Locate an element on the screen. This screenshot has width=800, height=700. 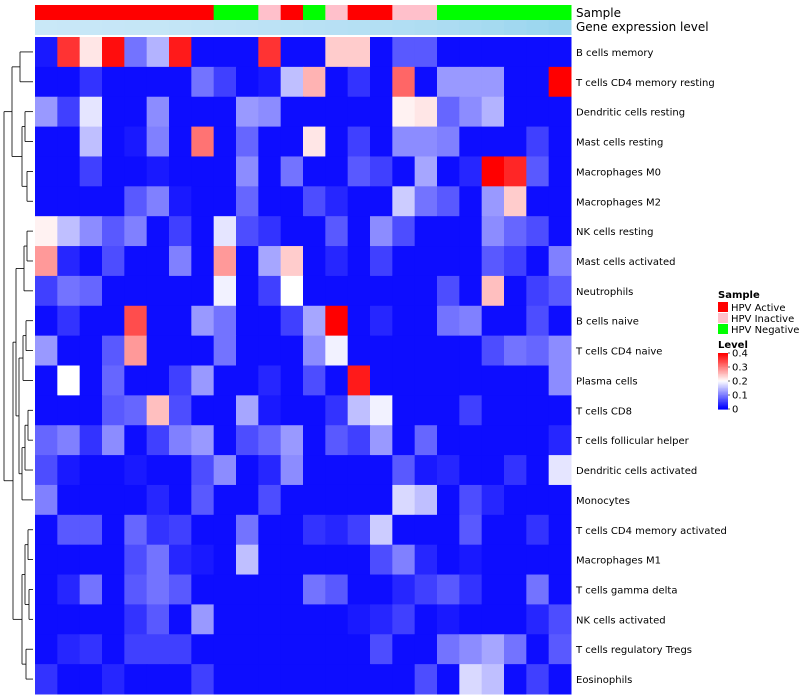
row-label: Dendritic cells activated is located at coordinates (636, 471).